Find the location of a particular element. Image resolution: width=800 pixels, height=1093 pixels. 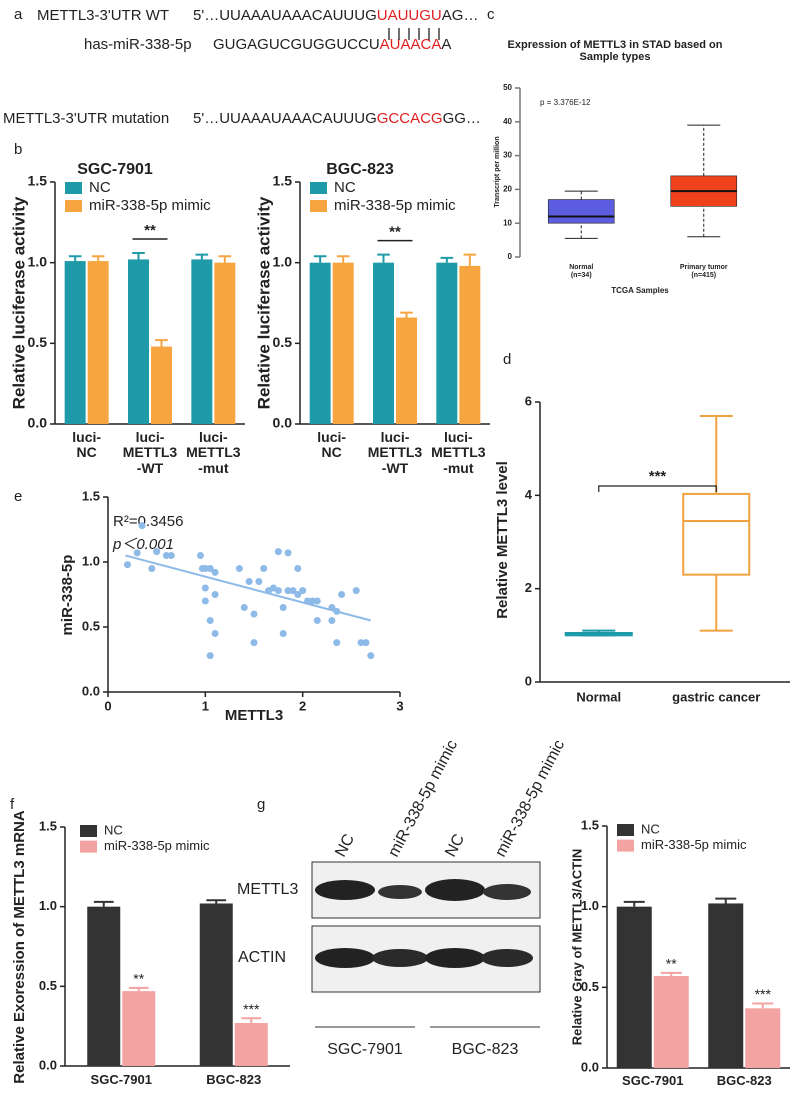

panel-label: f is located at coordinates (12, 804).